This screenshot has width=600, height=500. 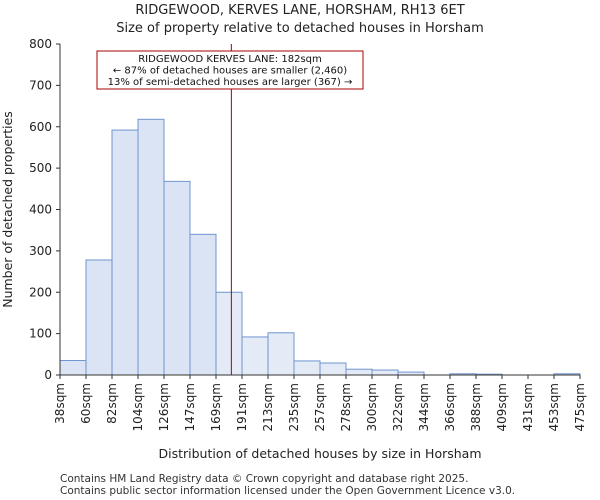 What do you see at coordinates (151, 247) in the screenshot?
I see `bar-104sqm` at bounding box center [151, 247].